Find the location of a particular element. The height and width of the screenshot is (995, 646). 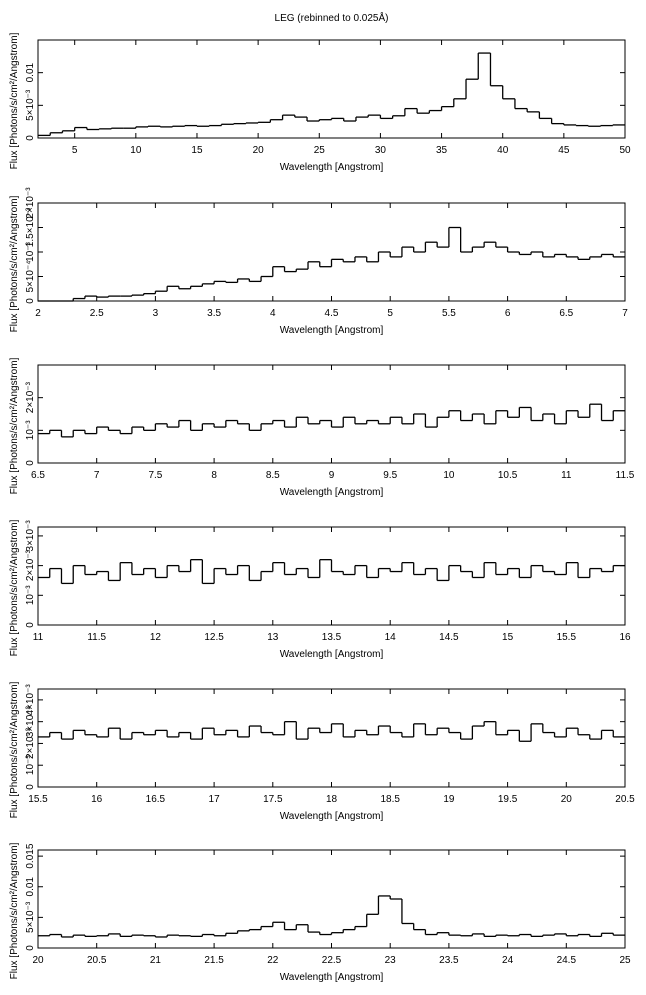

x-tick-label: 19.5 is located at coordinates (508, 799).